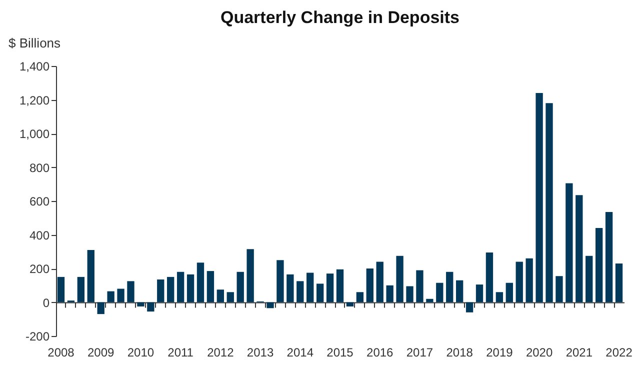  Describe the element at coordinates (460, 353) in the screenshot. I see `x-tick-label: 2018` at that location.